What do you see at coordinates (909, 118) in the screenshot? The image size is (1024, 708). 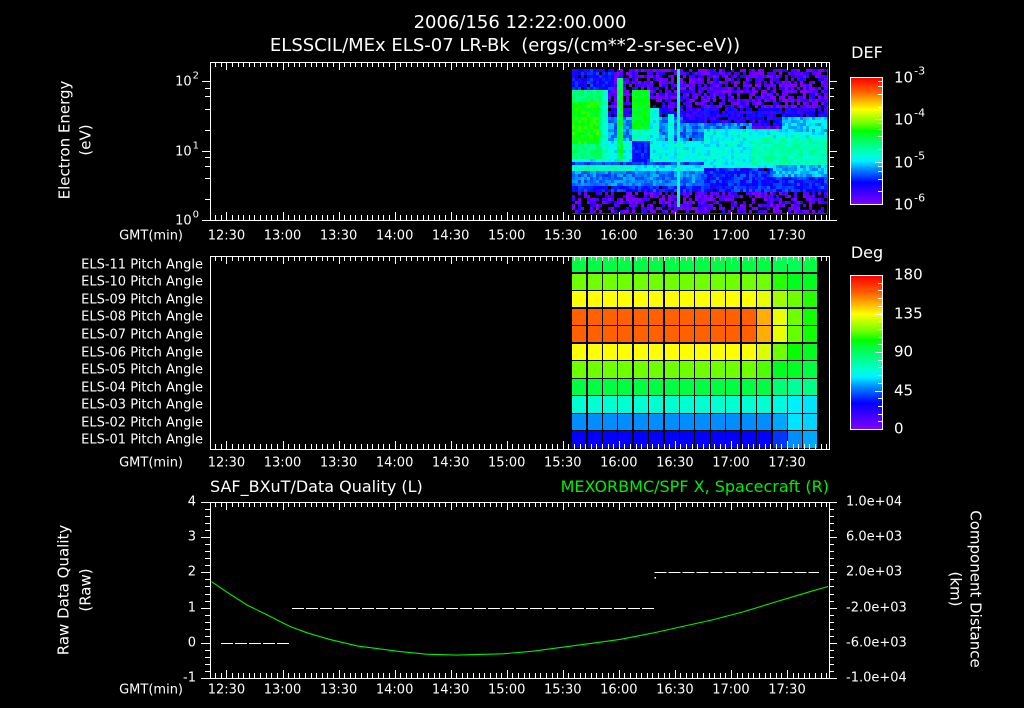 I see `def-colorbar-label: 10⁻⁴` at bounding box center [909, 118].